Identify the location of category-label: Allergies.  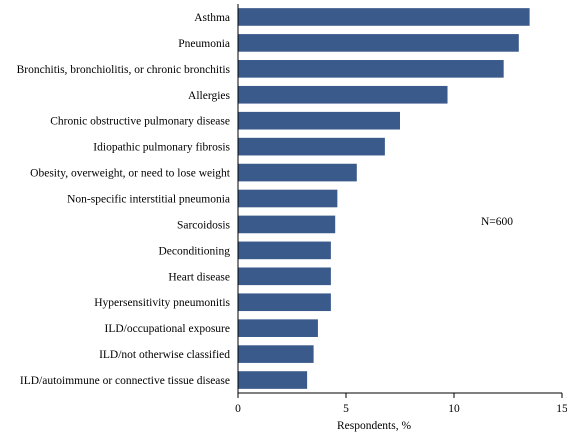
(209, 96).